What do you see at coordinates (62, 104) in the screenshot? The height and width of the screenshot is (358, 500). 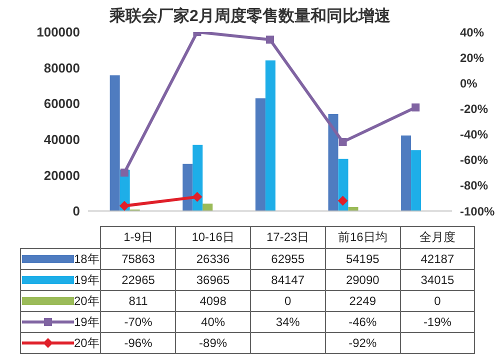 I see `y-tick-label: 60000` at bounding box center [62, 104].